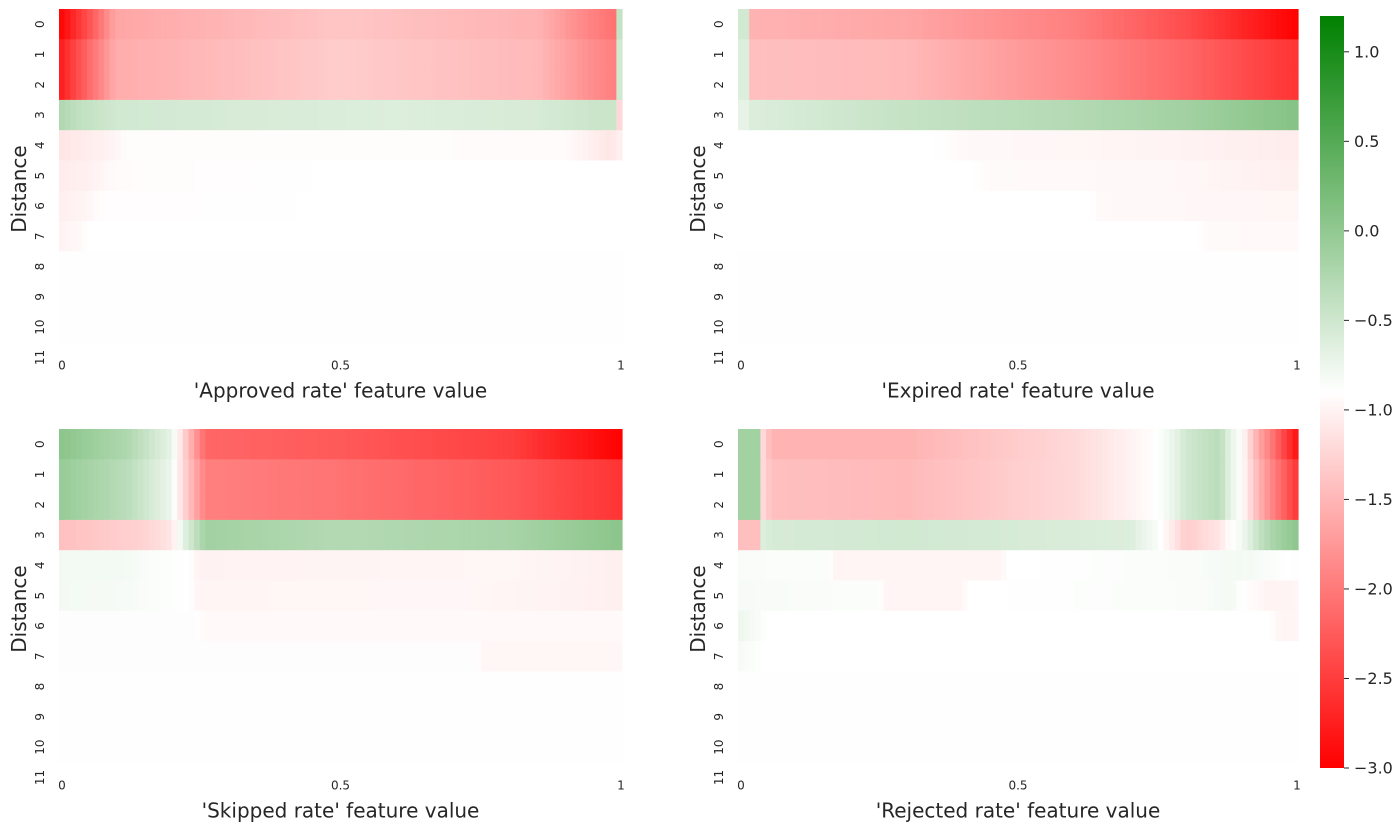 The image size is (1399, 839). Describe the element at coordinates (719, 85) in the screenshot. I see `y-tick-label: 2` at that location.